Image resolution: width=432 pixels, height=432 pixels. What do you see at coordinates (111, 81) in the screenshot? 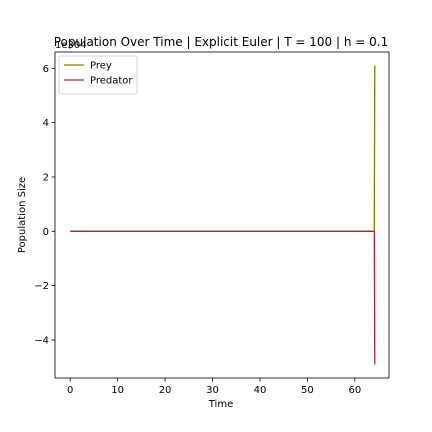
I see `legend-label-predator: Predator` at bounding box center [111, 81].